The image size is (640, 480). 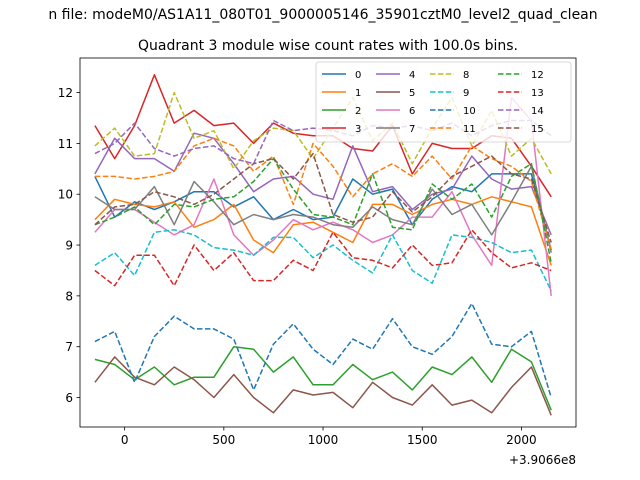 I want to click on y-tick-label: 9, so click(x=69, y=246).